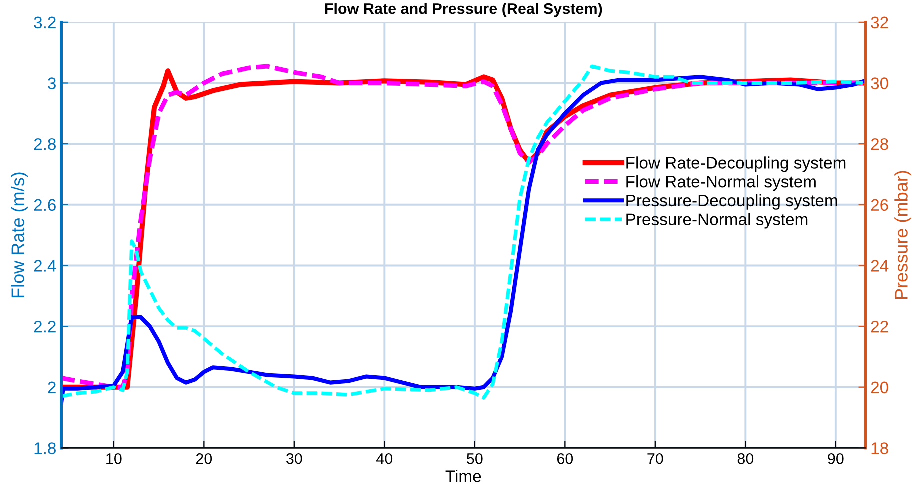  Describe the element at coordinates (45, 205) in the screenshot. I see `y-tick-label: 2.6` at that location.